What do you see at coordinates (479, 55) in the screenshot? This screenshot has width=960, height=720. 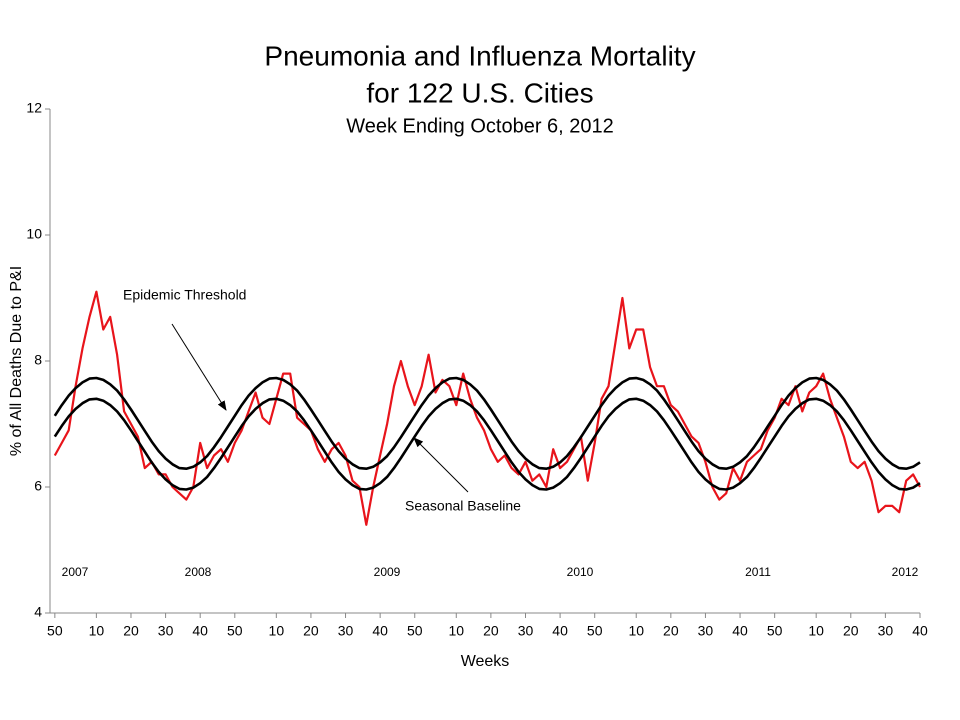 I see `chart-title: Pneumonia and Influenza Mortality` at bounding box center [479, 55].